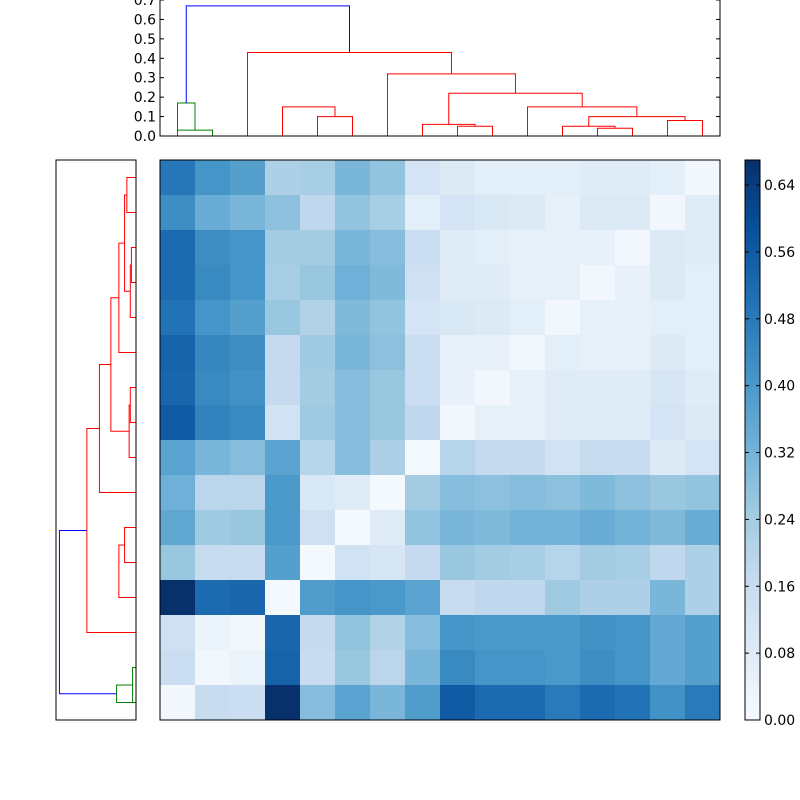 This screenshot has width=800, height=800. What do you see at coordinates (779, 253) in the screenshot?
I see `colorbar-tick-label: 0.56` at bounding box center [779, 253].